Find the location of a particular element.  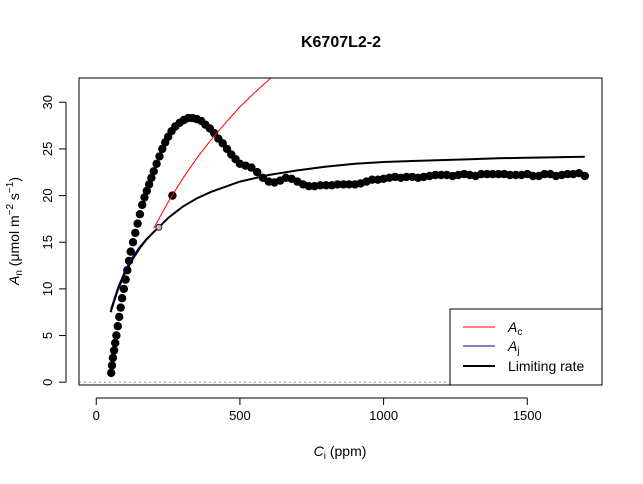

y-tick-label: 0 is located at coordinates (47, 382).